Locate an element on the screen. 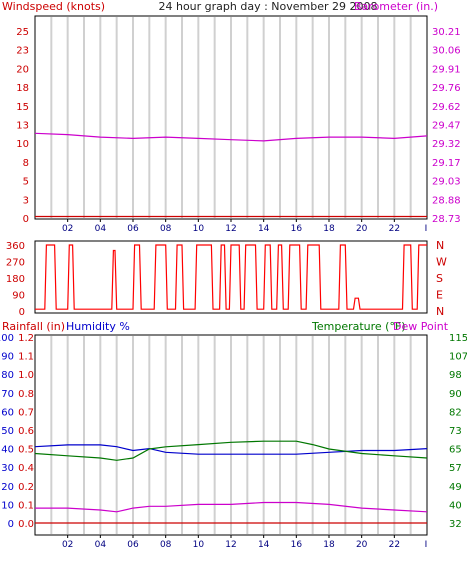 The image size is (467, 563). barometer-axis-tick-label: 29.17 is located at coordinates (446, 163).